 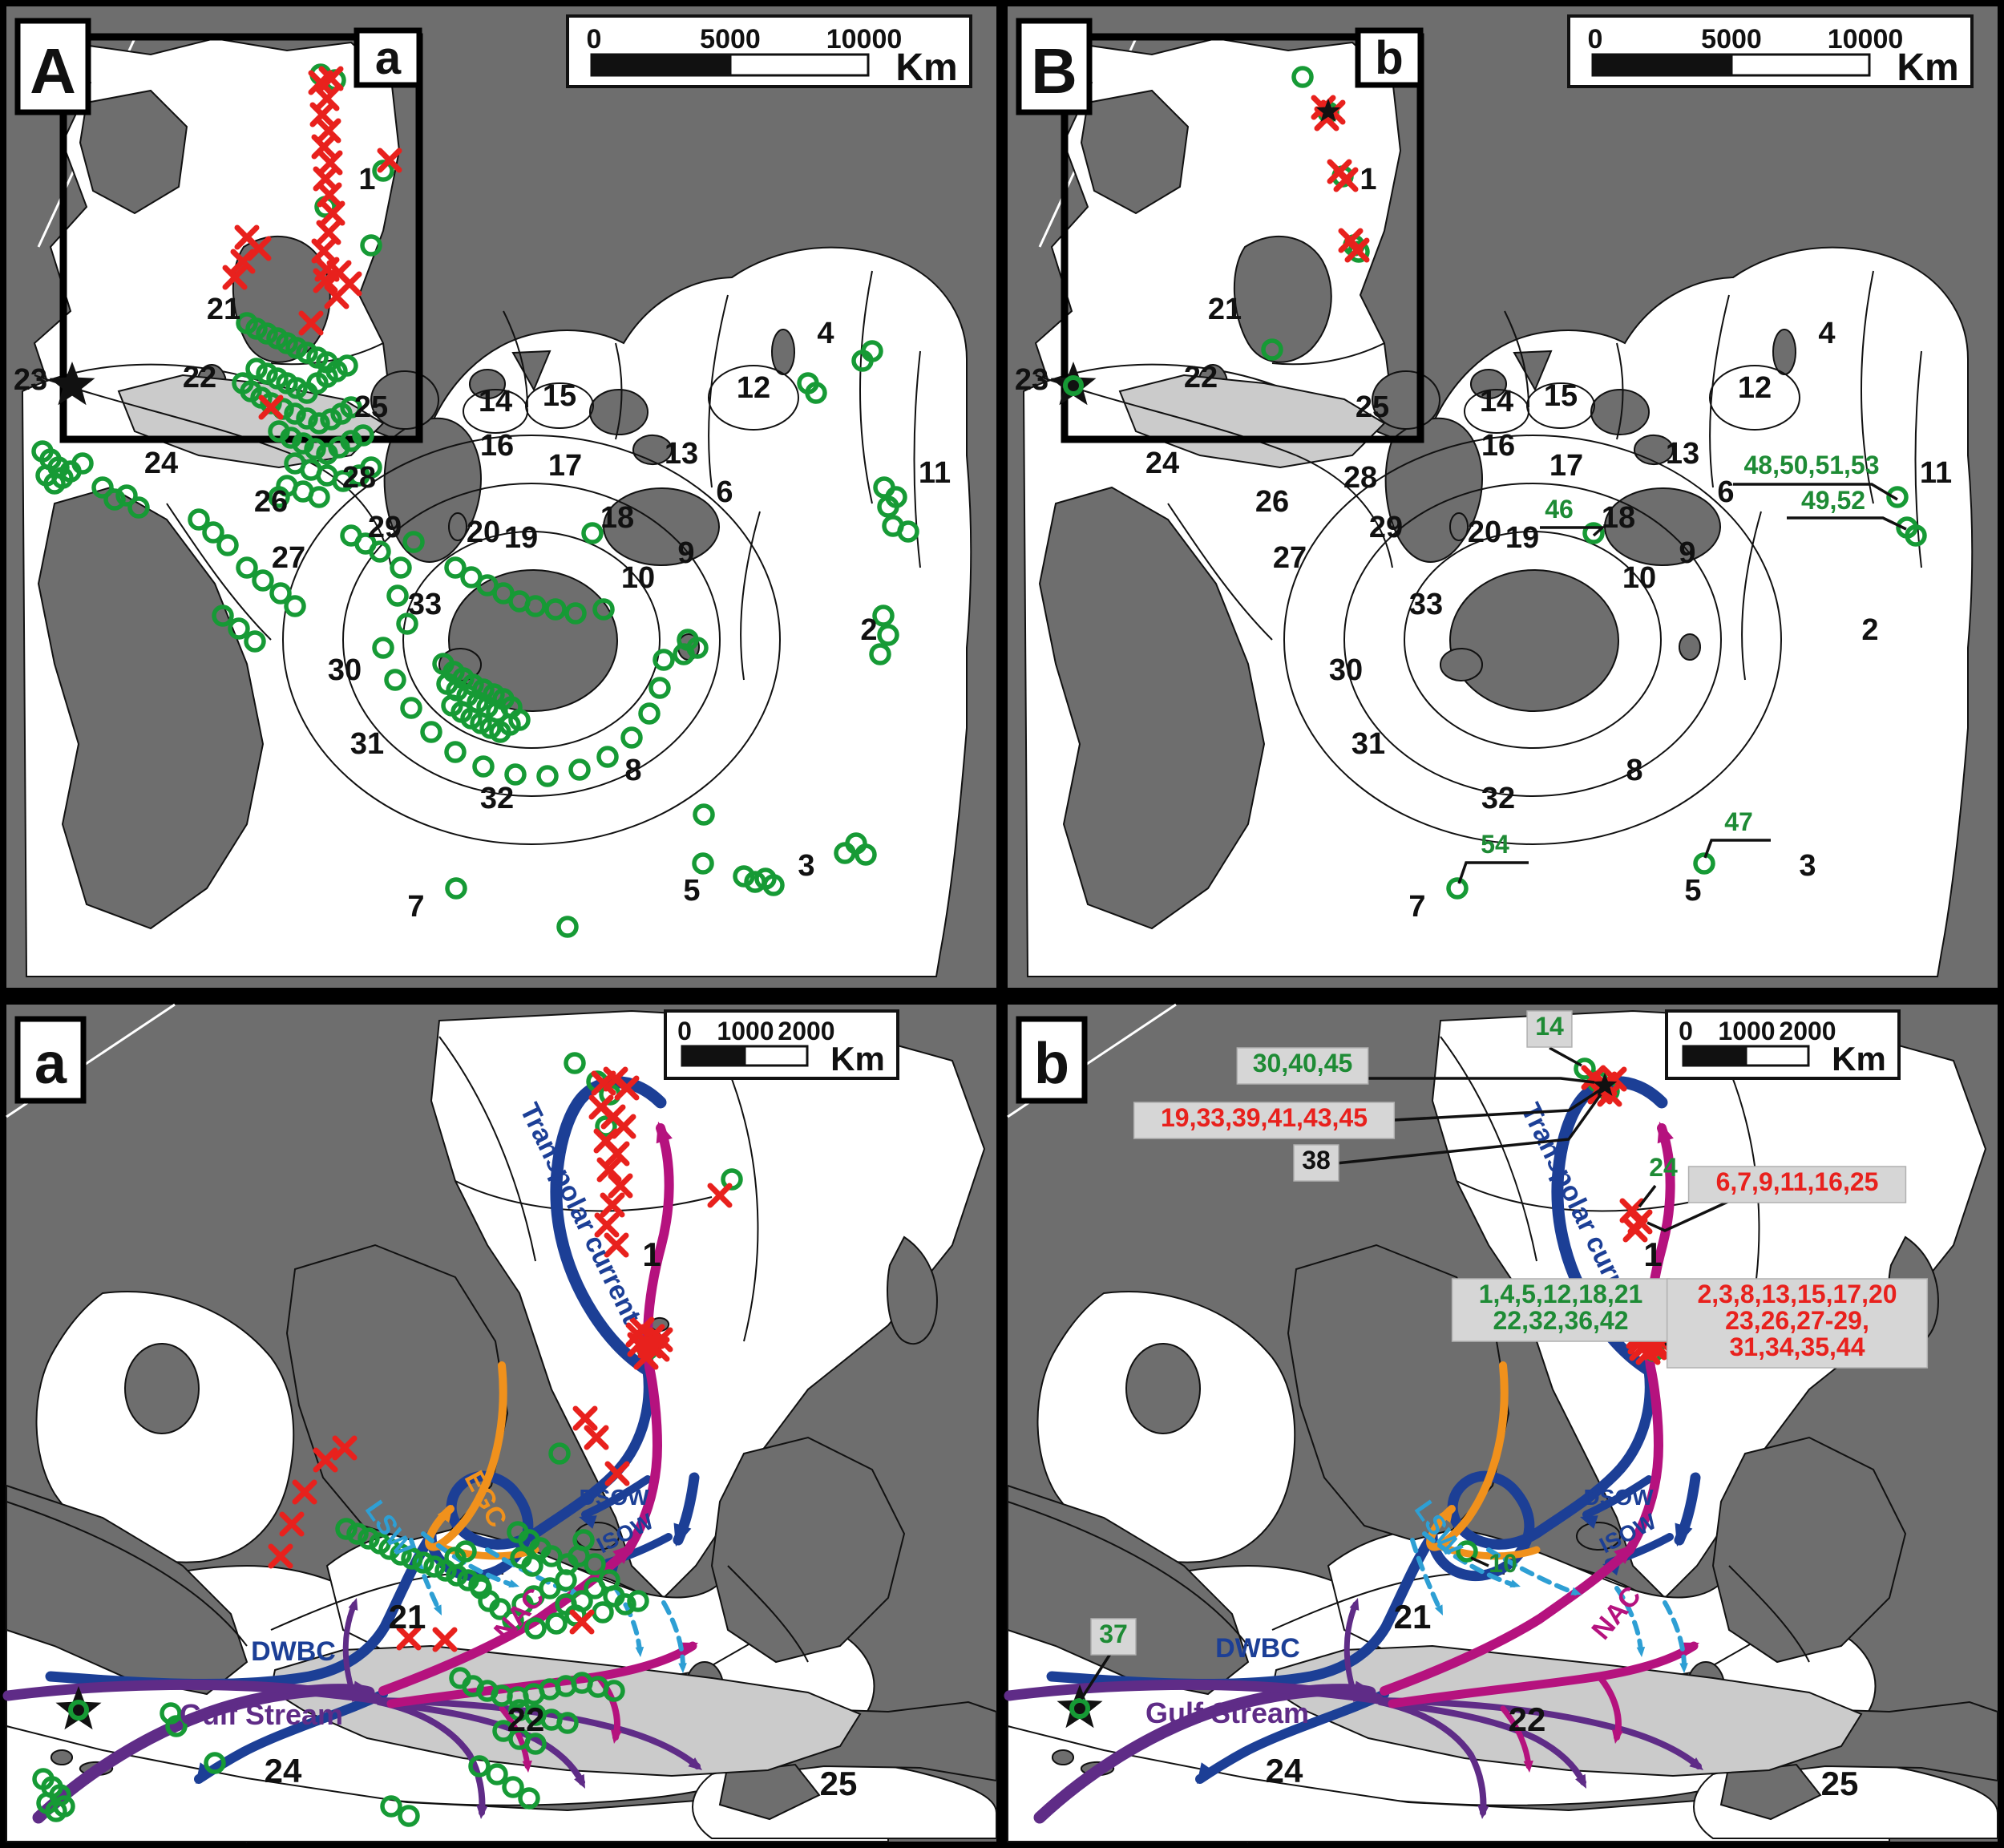 What do you see at coordinates (262, 1714) in the screenshot?
I see `current-name-label: Gulf Stream` at bounding box center [262, 1714].